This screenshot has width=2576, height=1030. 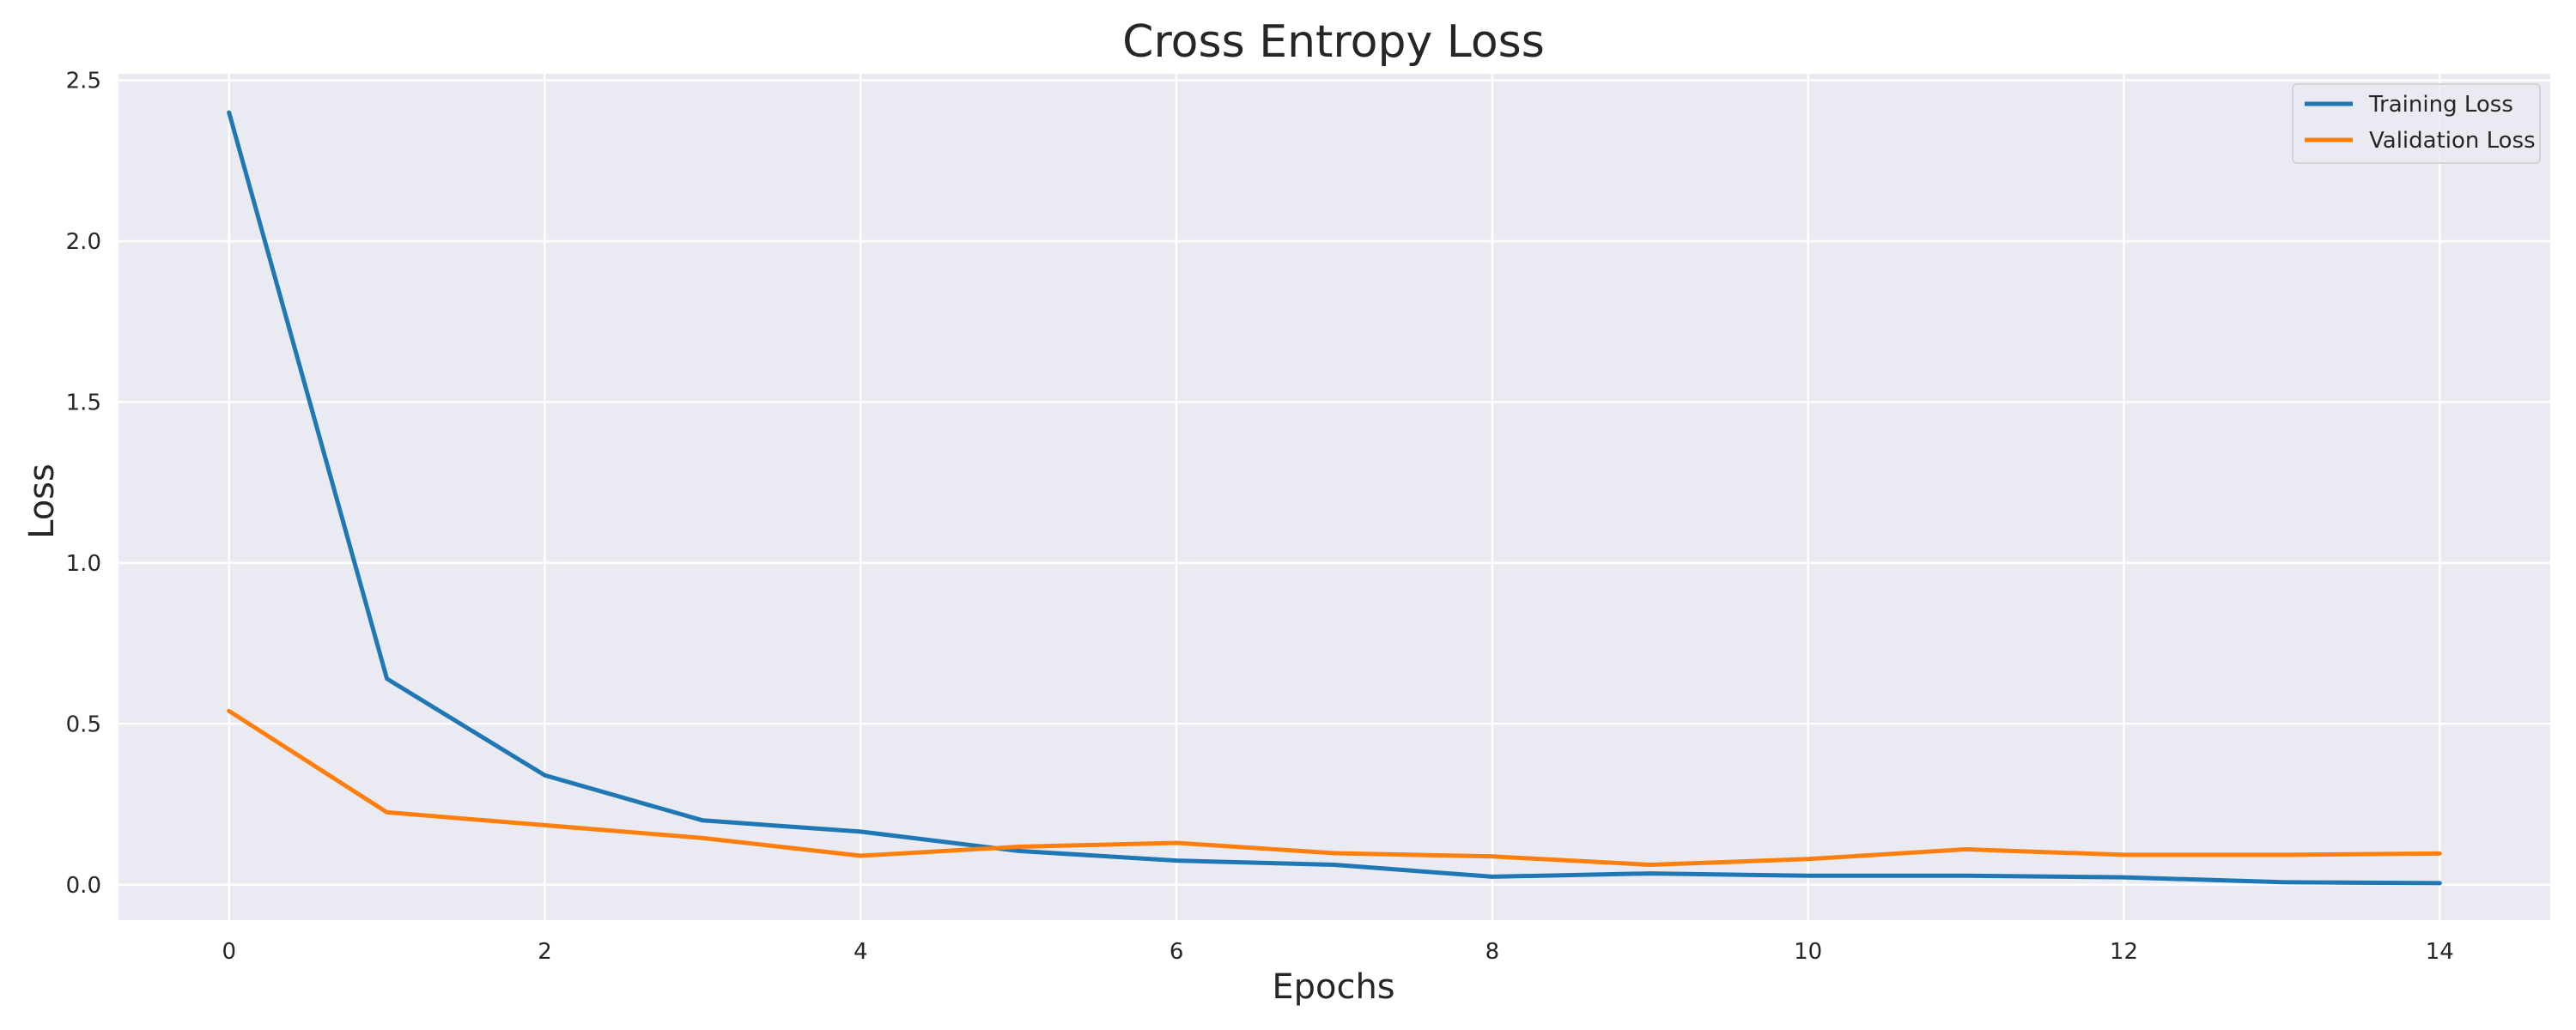 I want to click on chart-title: Cross Entropy Loss, so click(x=1334, y=42).